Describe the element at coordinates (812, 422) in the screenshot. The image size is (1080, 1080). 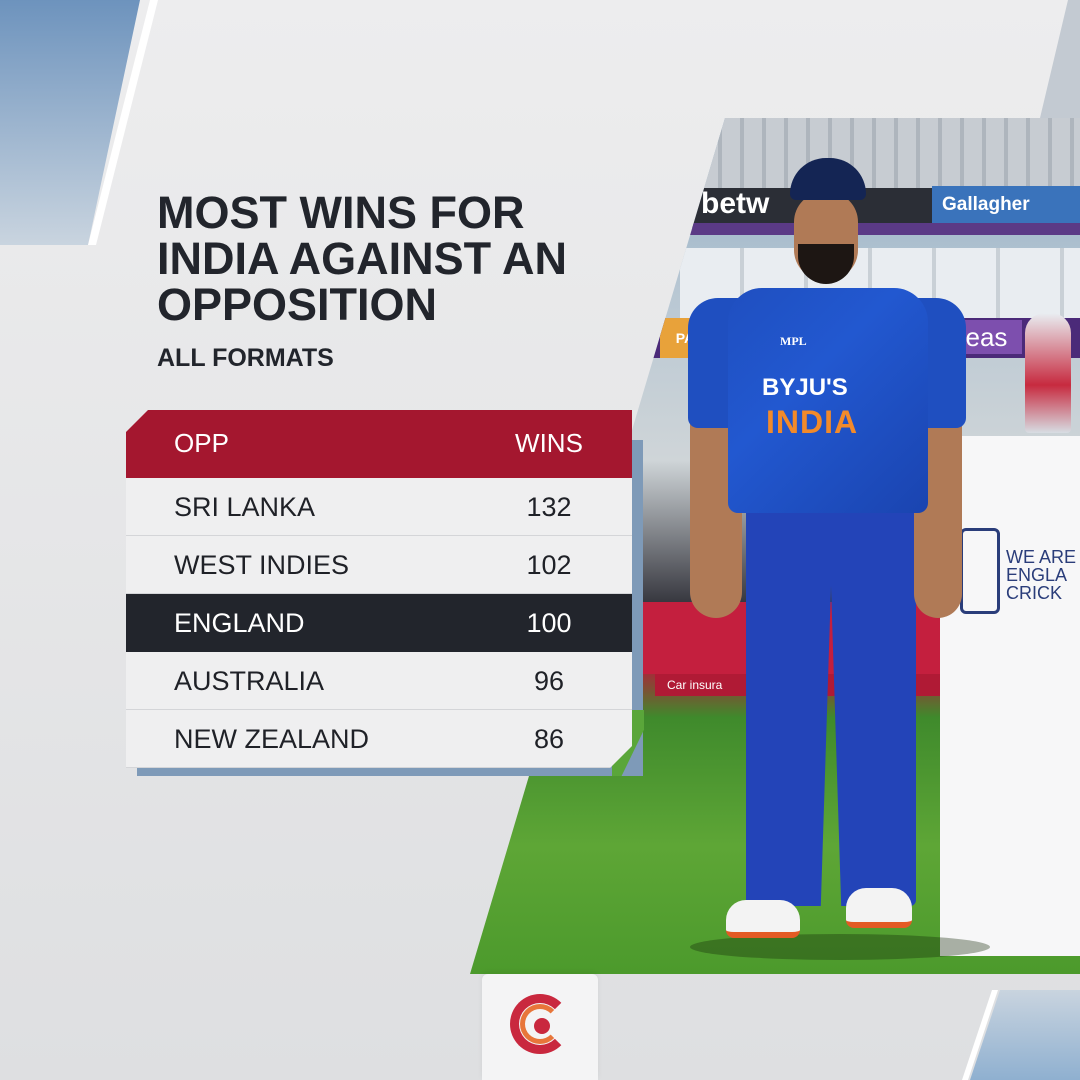
I see `jersey-team-name: INDIA` at that location.